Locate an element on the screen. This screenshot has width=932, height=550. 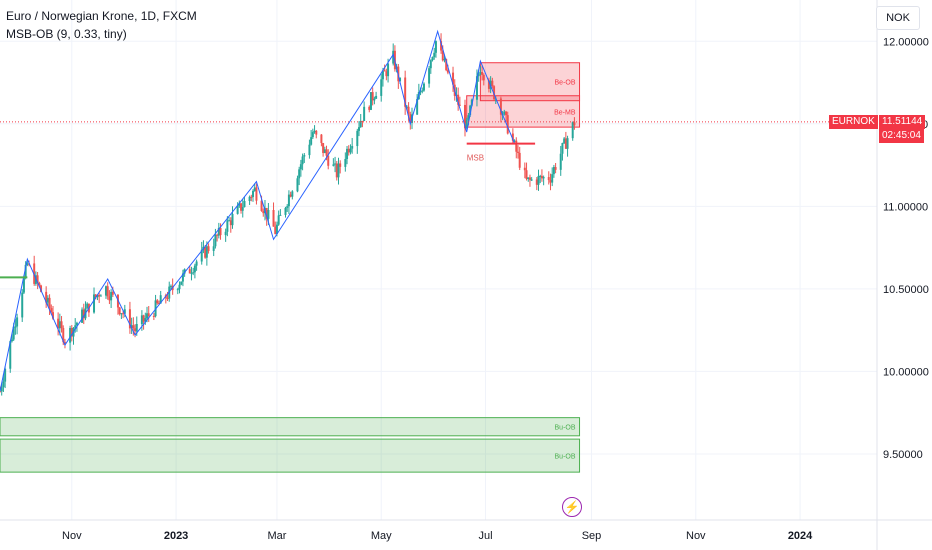
currency-selector: NOK is located at coordinates (898, 18).